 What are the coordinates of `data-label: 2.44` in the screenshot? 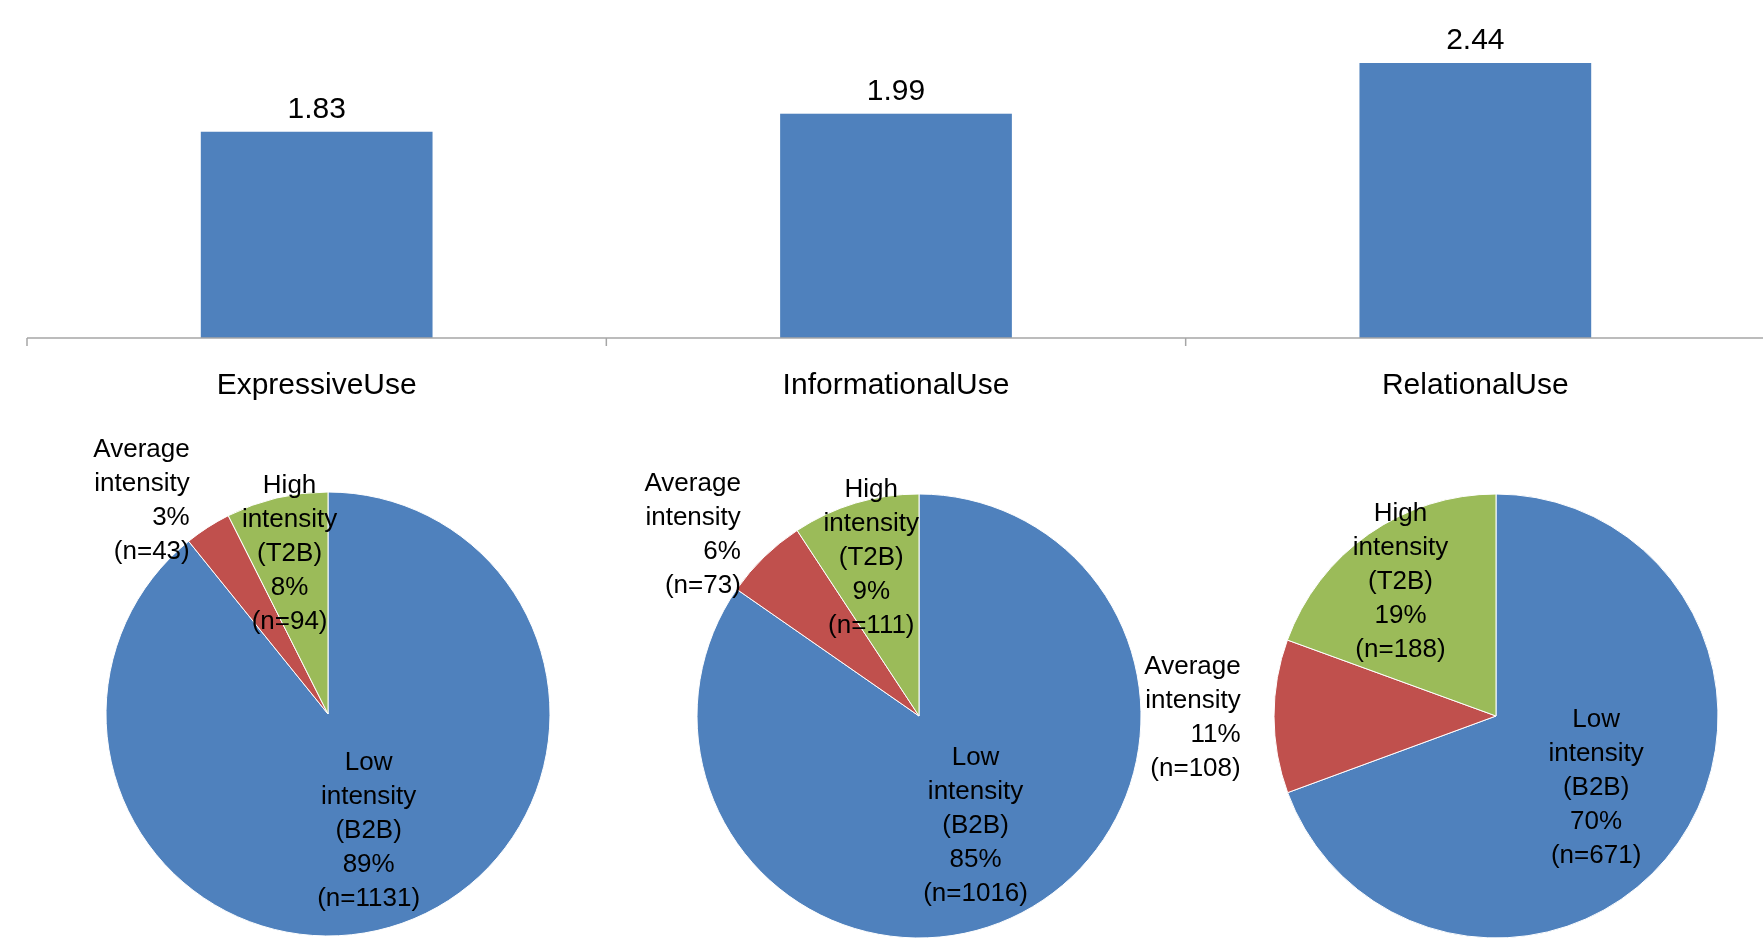 It's located at (1475, 38).